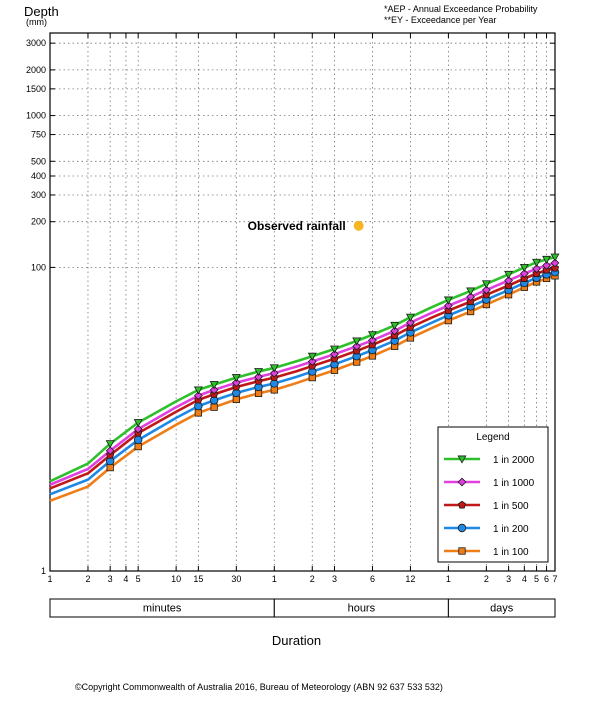  What do you see at coordinates (440, 20) in the screenshot?
I see `ey-note: **EY - Exceedance per Year` at bounding box center [440, 20].